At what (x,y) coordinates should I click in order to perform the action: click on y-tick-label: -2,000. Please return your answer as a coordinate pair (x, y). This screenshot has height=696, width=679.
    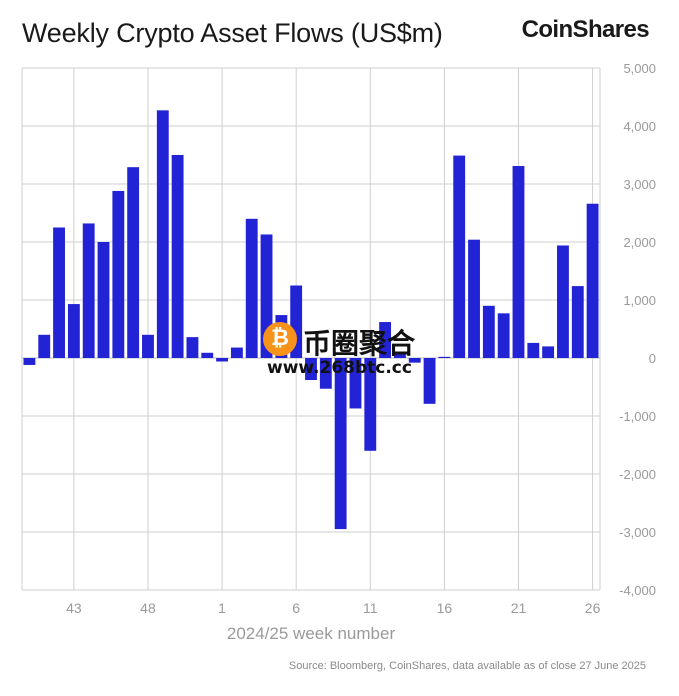
    Looking at the image, I should click on (637, 474).